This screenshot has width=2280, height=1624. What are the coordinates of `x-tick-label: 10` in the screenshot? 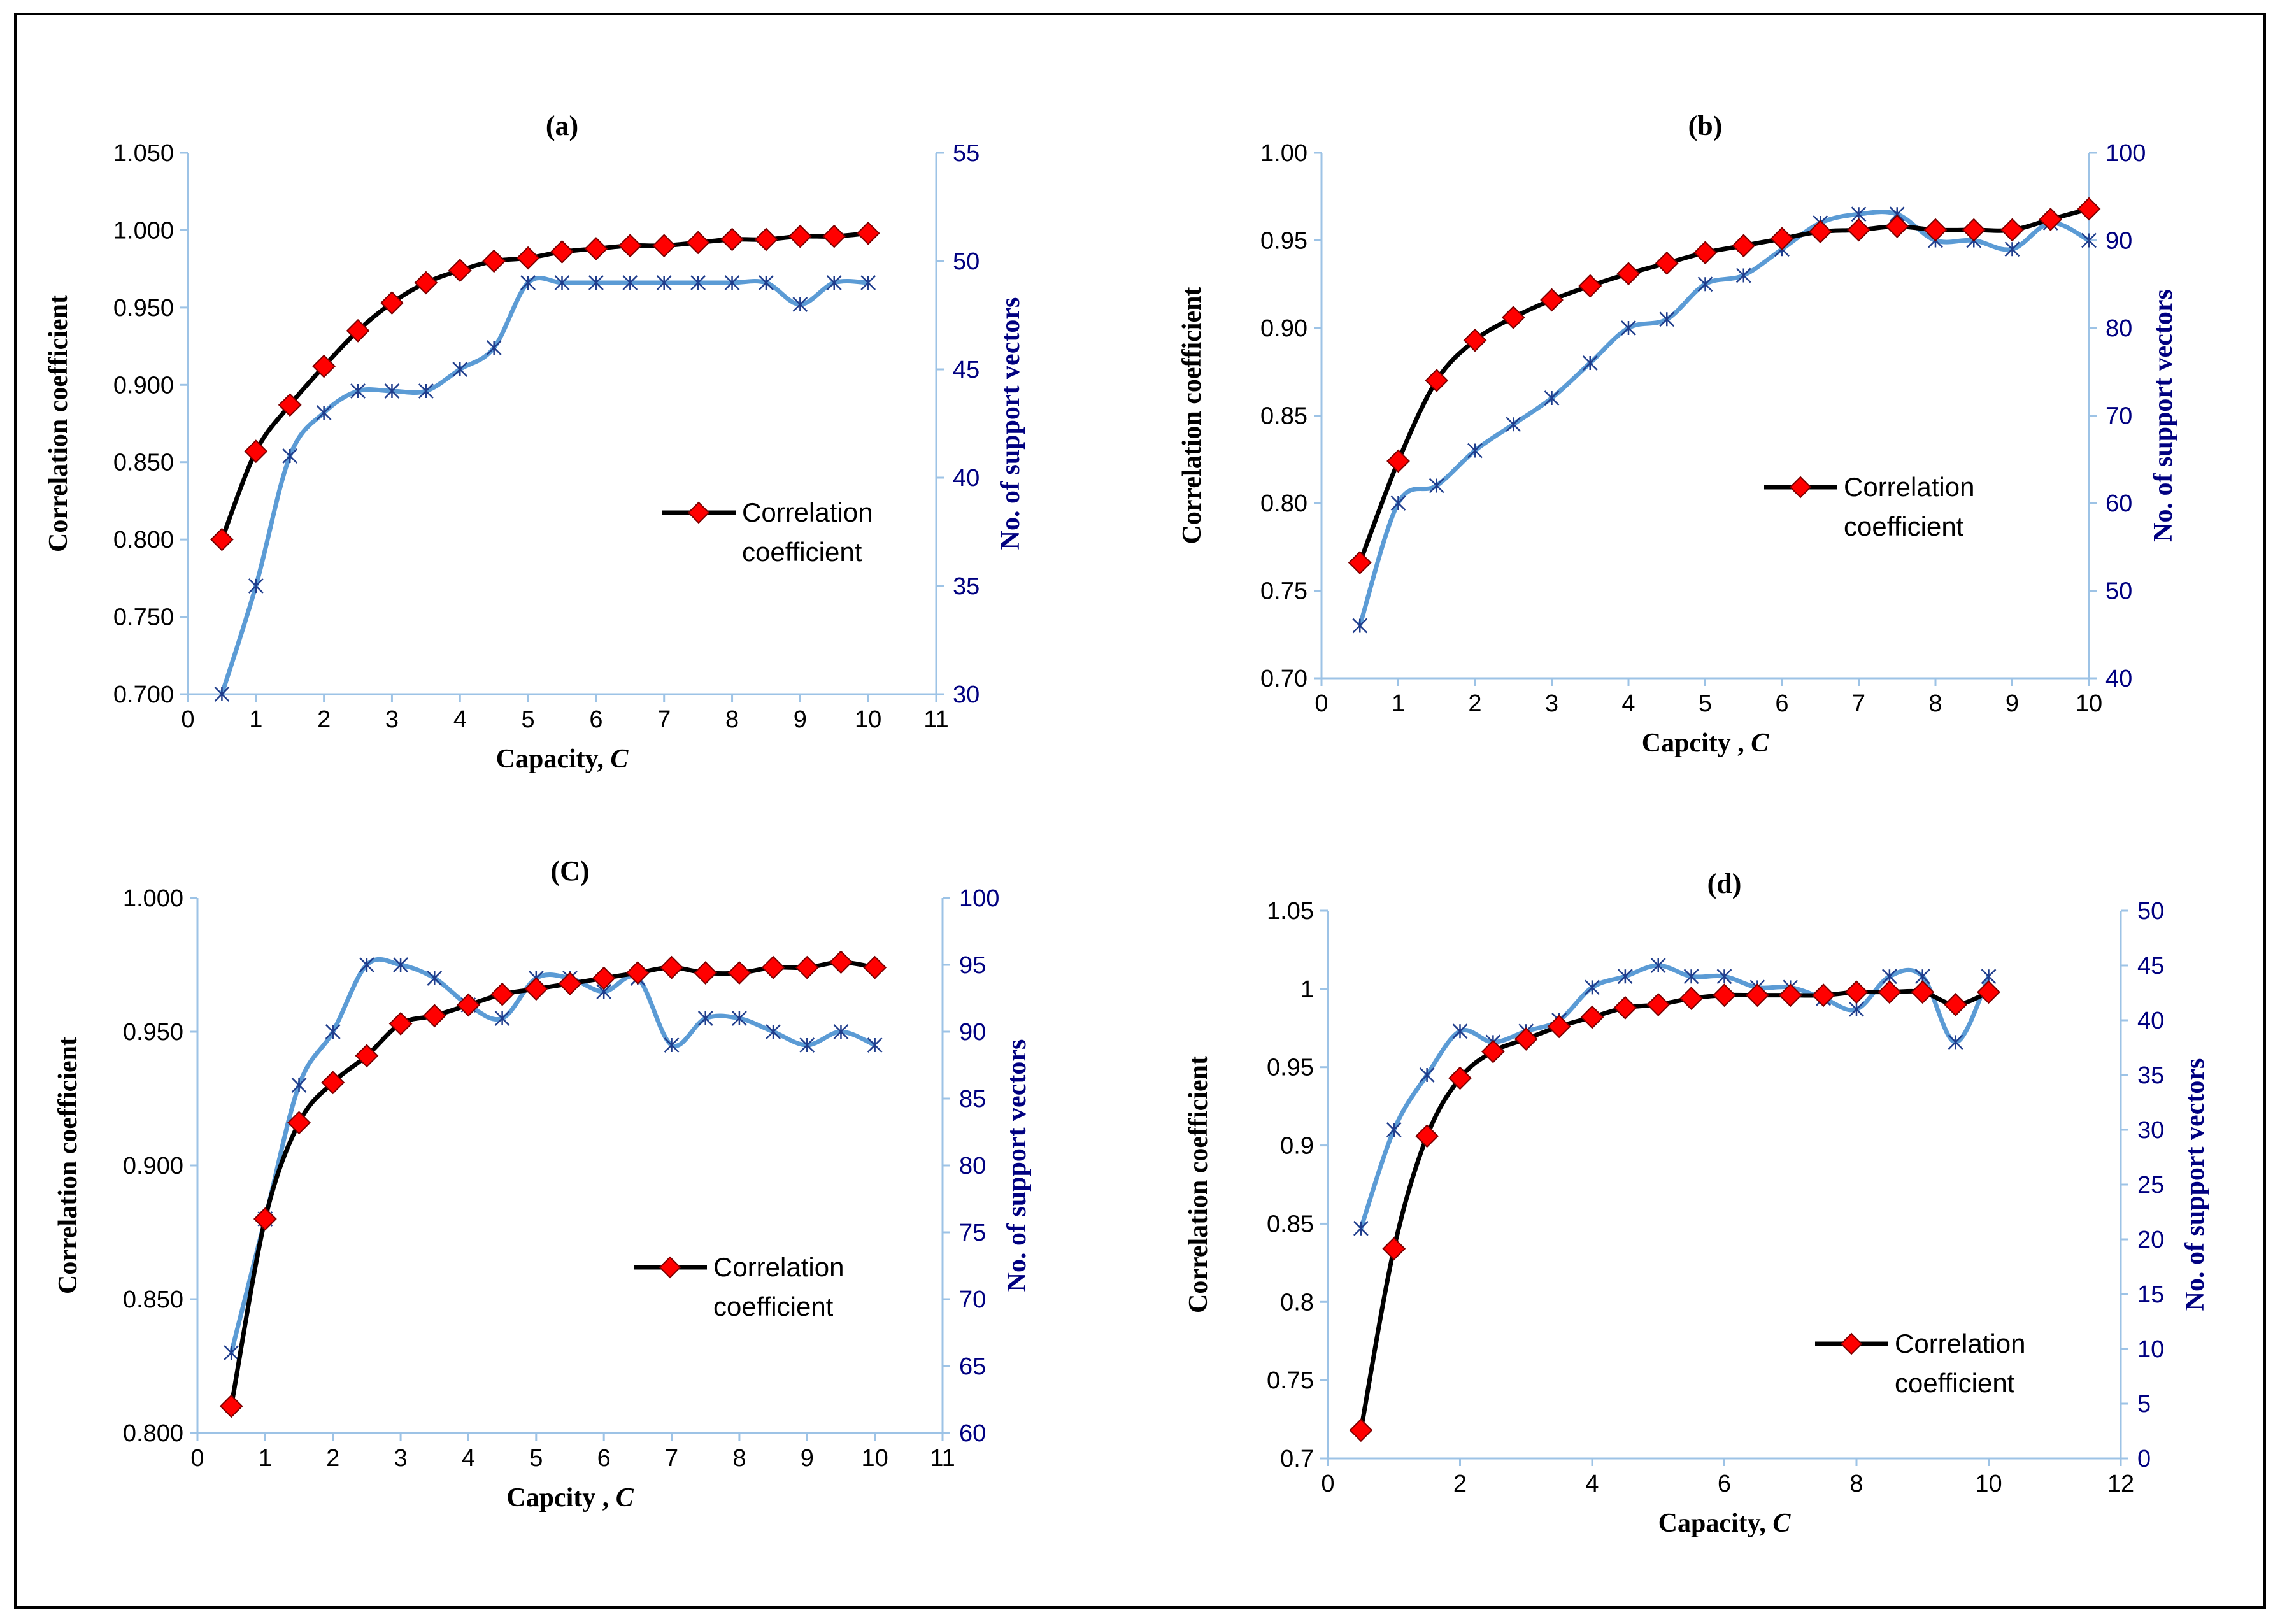 It's located at (1988, 1484).